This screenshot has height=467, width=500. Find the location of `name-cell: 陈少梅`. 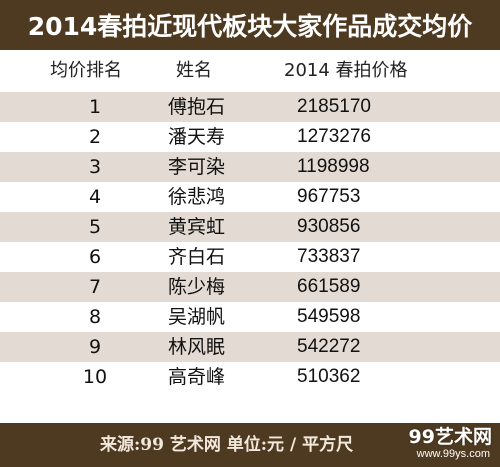

name-cell: 陈少梅 is located at coordinates (197, 287).